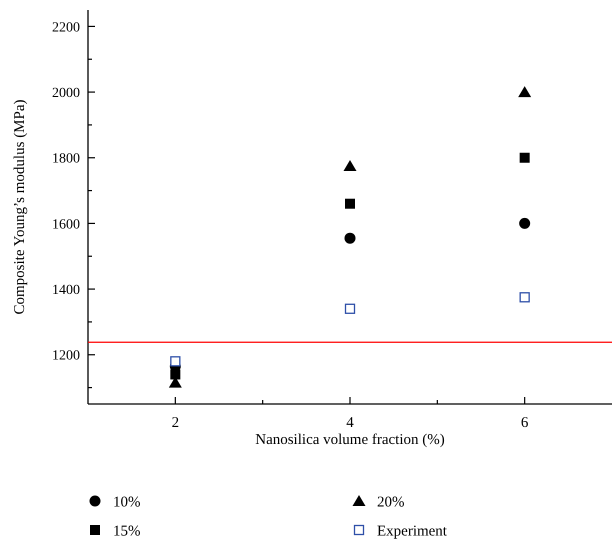 The image size is (615, 540). I want to click on y-tick-label: 2000, so click(66, 93).